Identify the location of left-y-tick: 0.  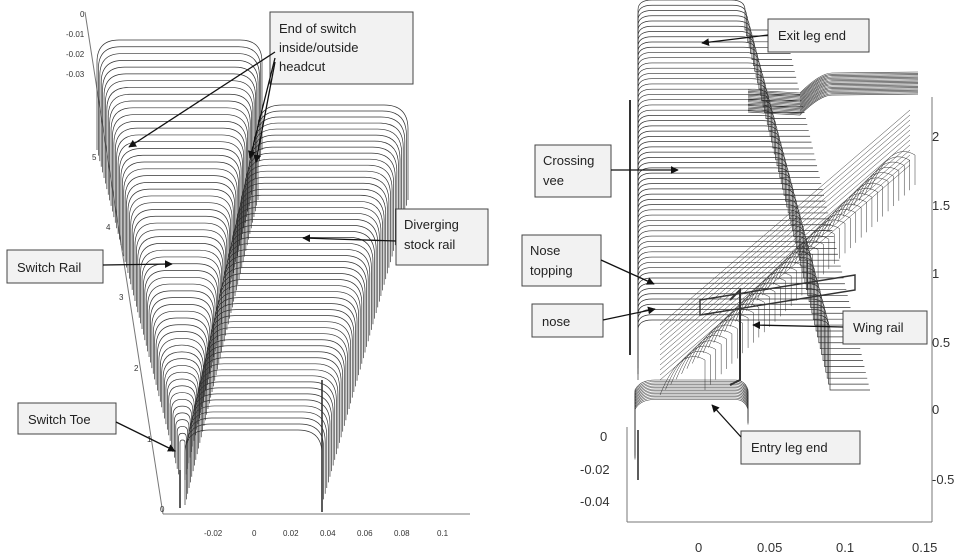
(162, 509).